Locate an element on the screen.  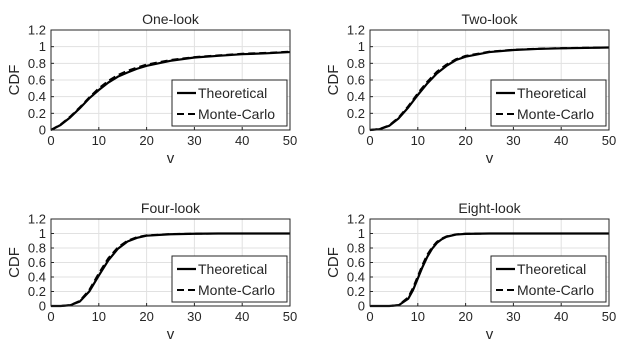
chart-title: One-look is located at coordinates (171, 19).